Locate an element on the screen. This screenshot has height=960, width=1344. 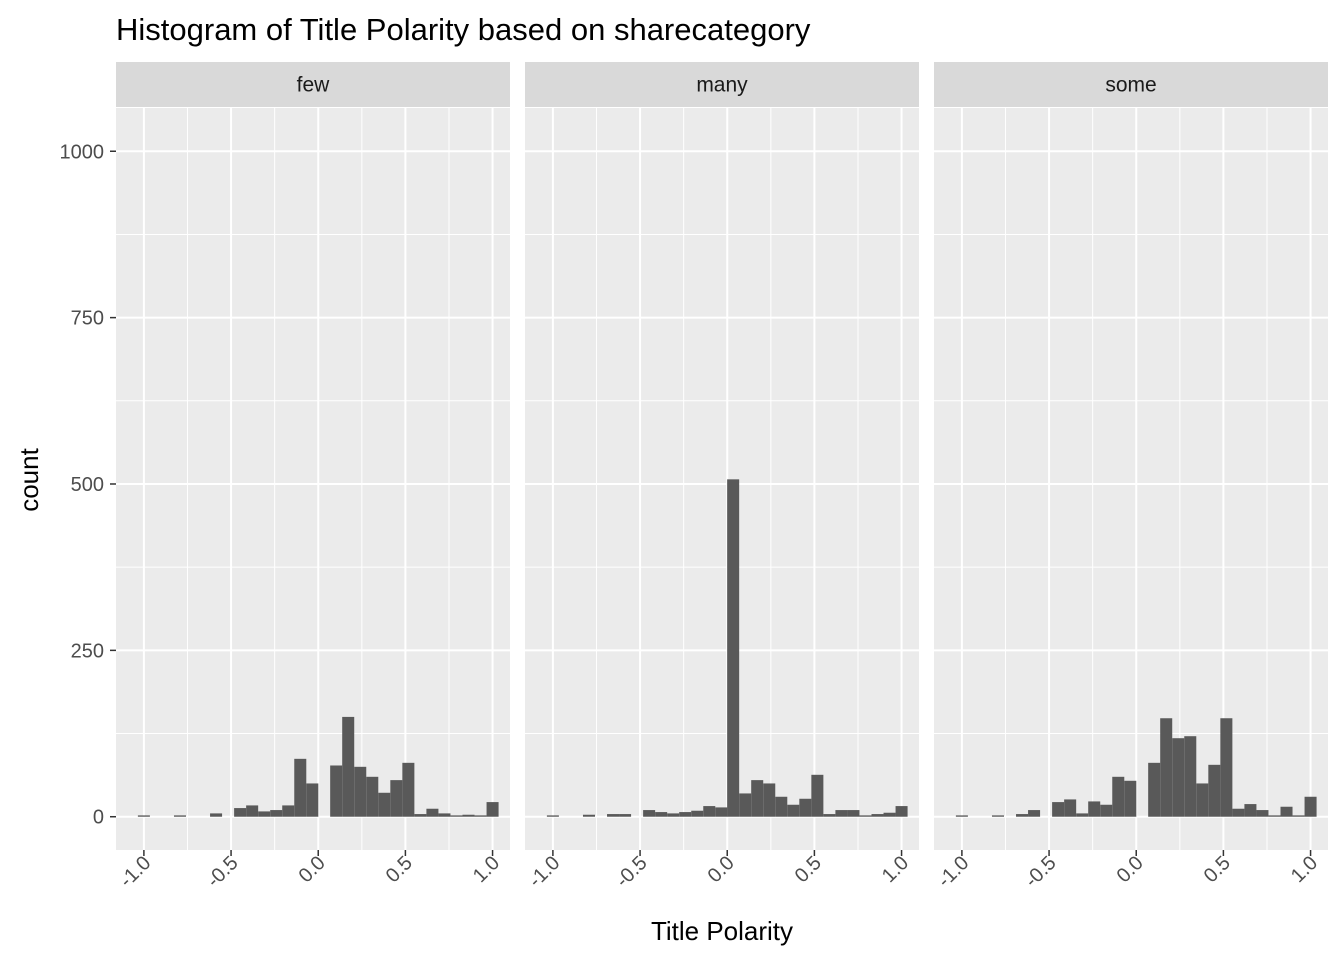
y-tick-label: 500 is located at coordinates (87, 485).